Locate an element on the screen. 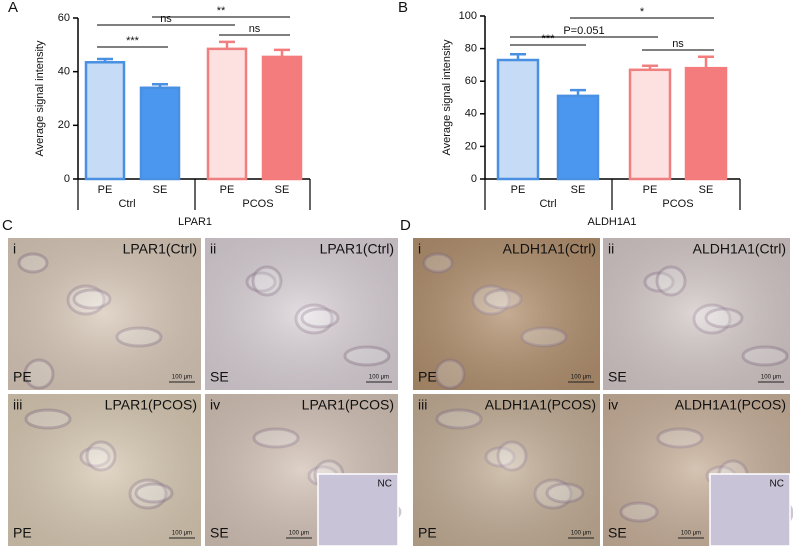 This screenshot has width=793, height=551. panel-label: D is located at coordinates (405, 225).